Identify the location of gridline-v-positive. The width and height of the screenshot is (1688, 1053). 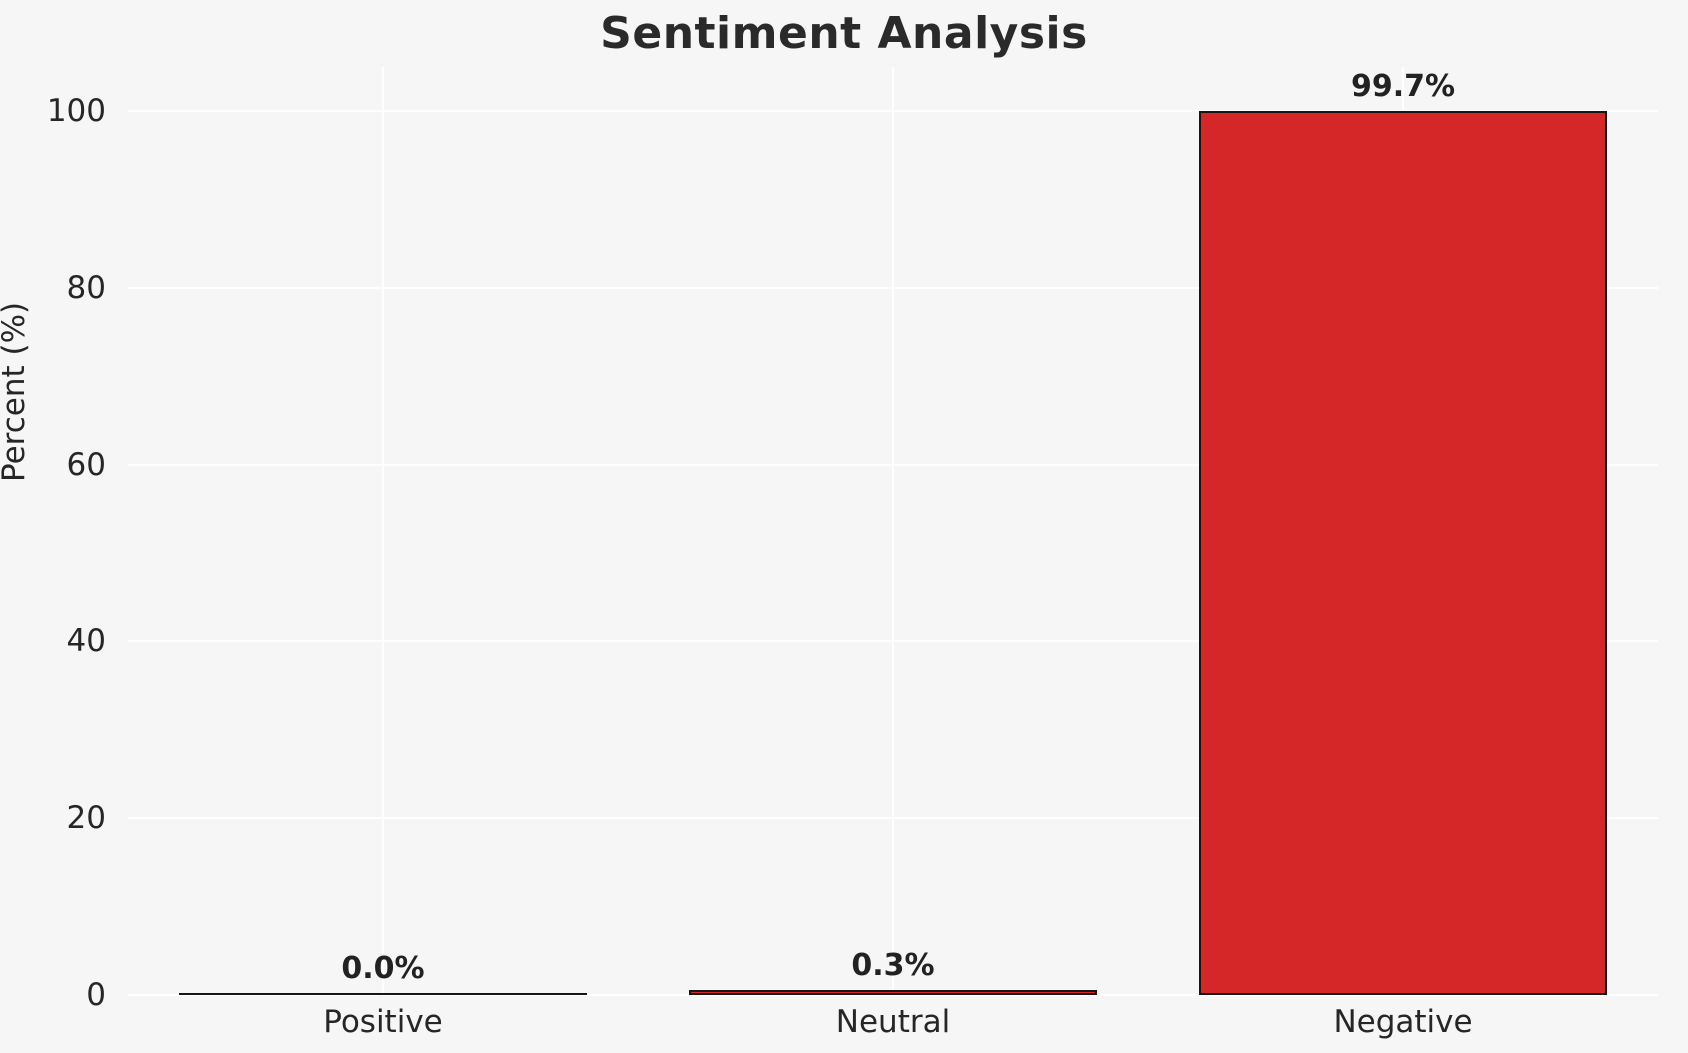
(383, 531).